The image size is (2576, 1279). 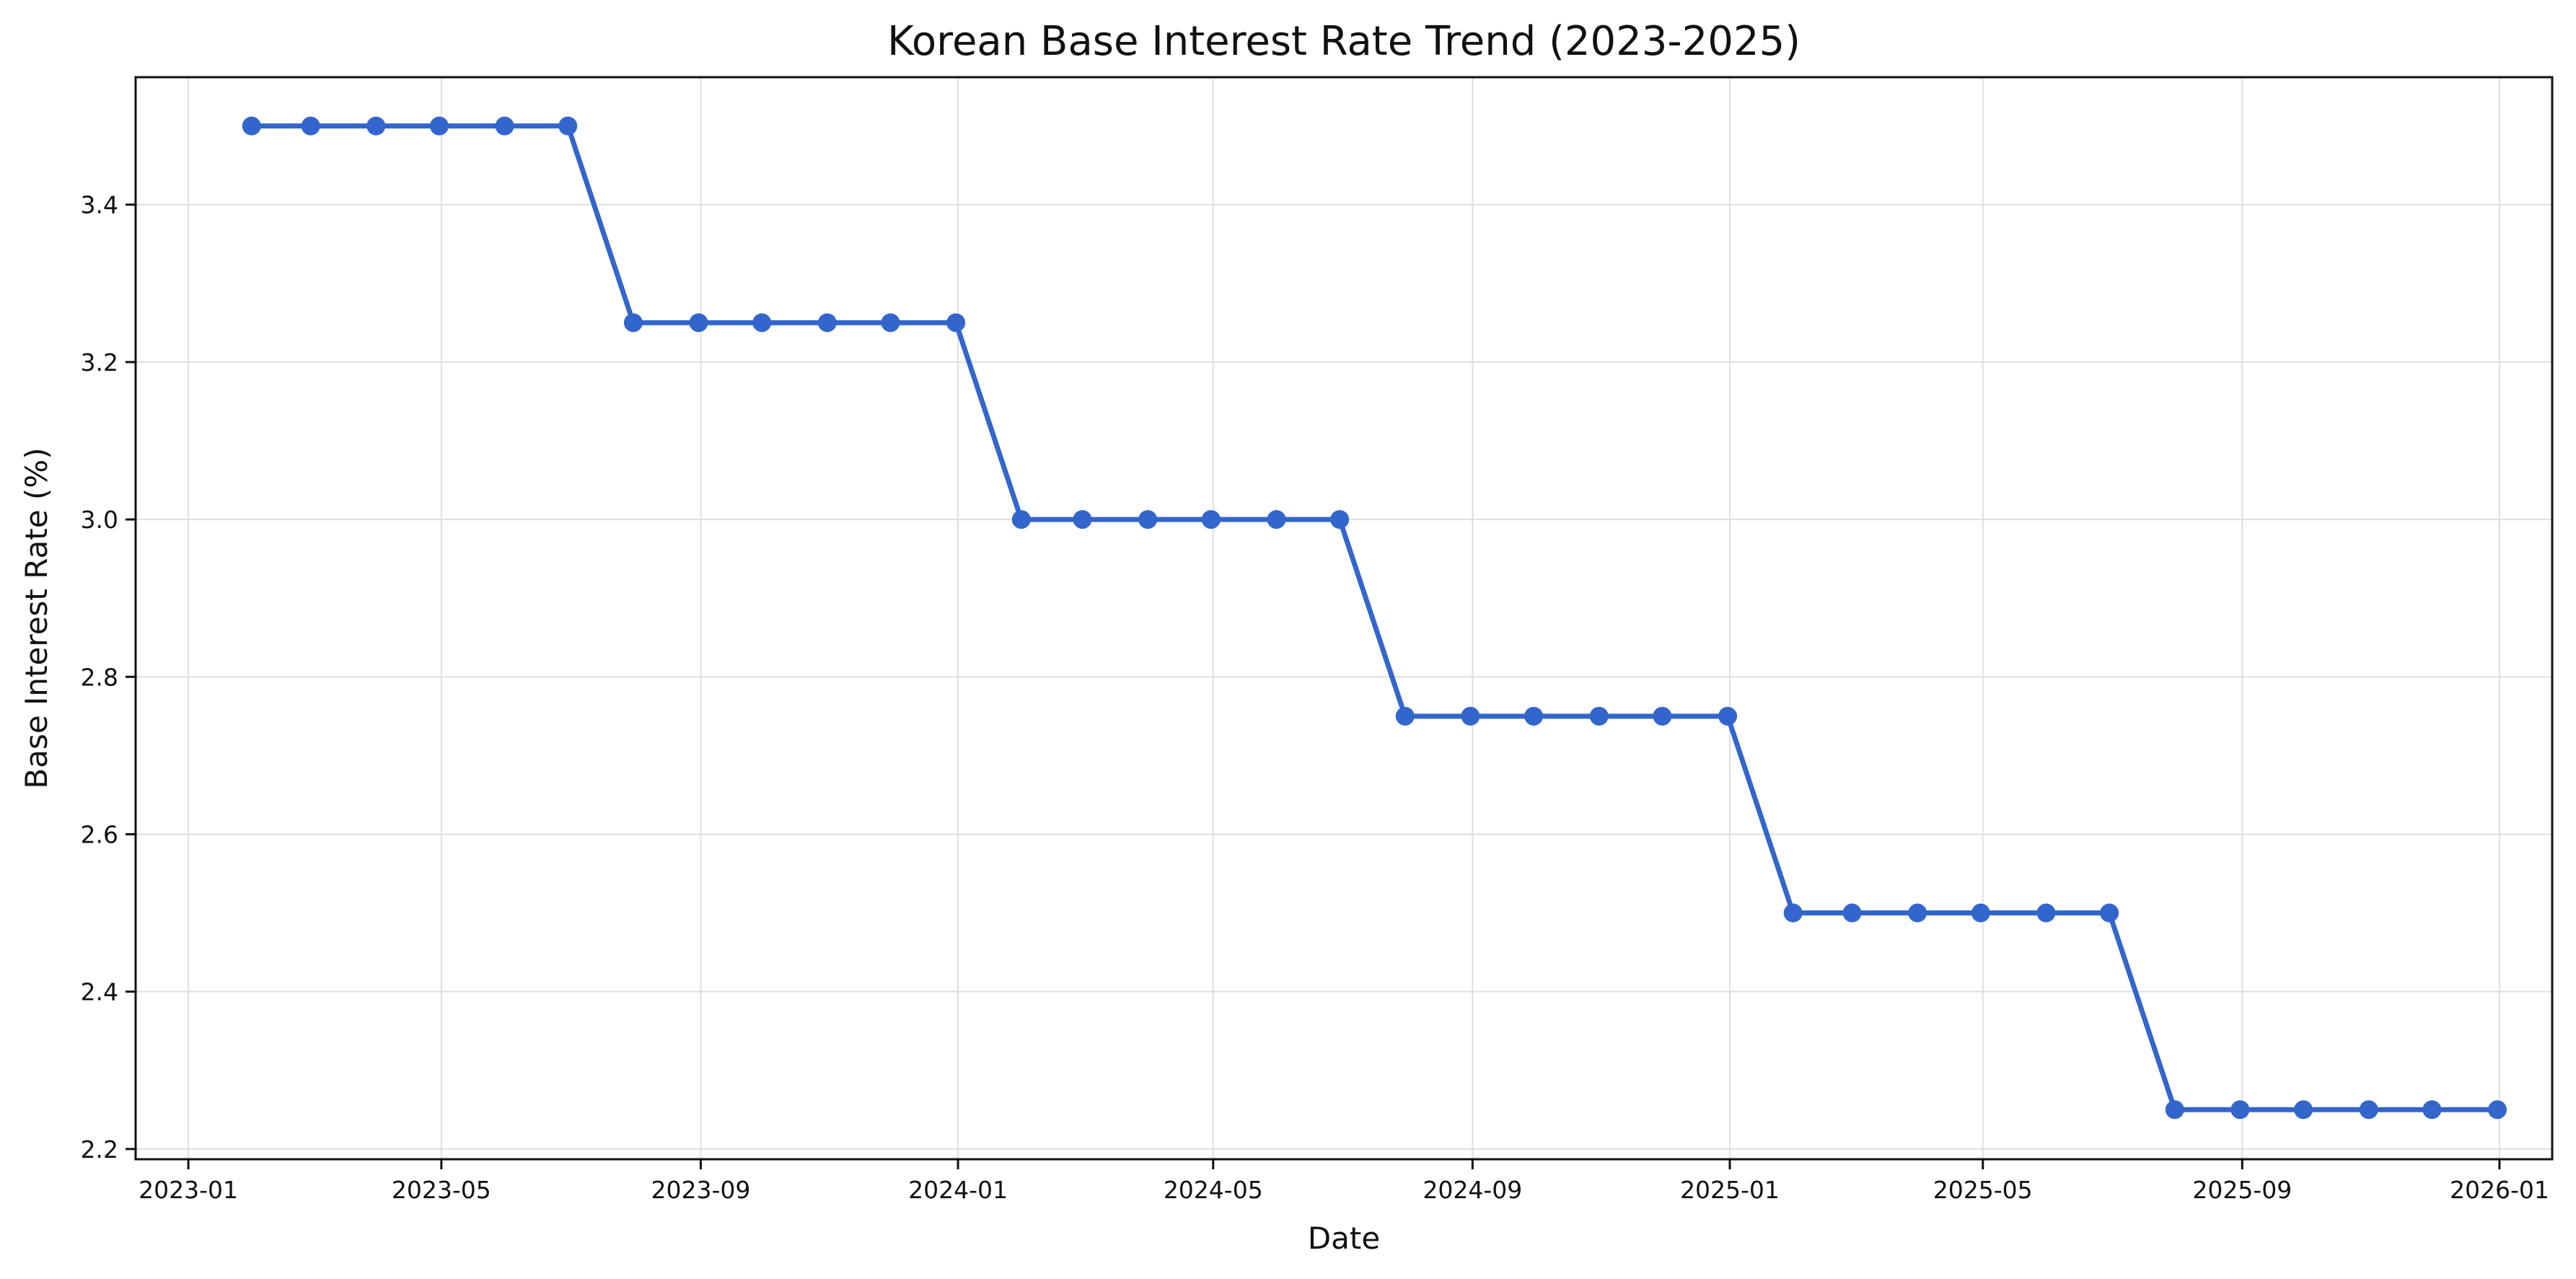 What do you see at coordinates (99, 677) in the screenshot?
I see `y-tick-label: 2.8` at bounding box center [99, 677].